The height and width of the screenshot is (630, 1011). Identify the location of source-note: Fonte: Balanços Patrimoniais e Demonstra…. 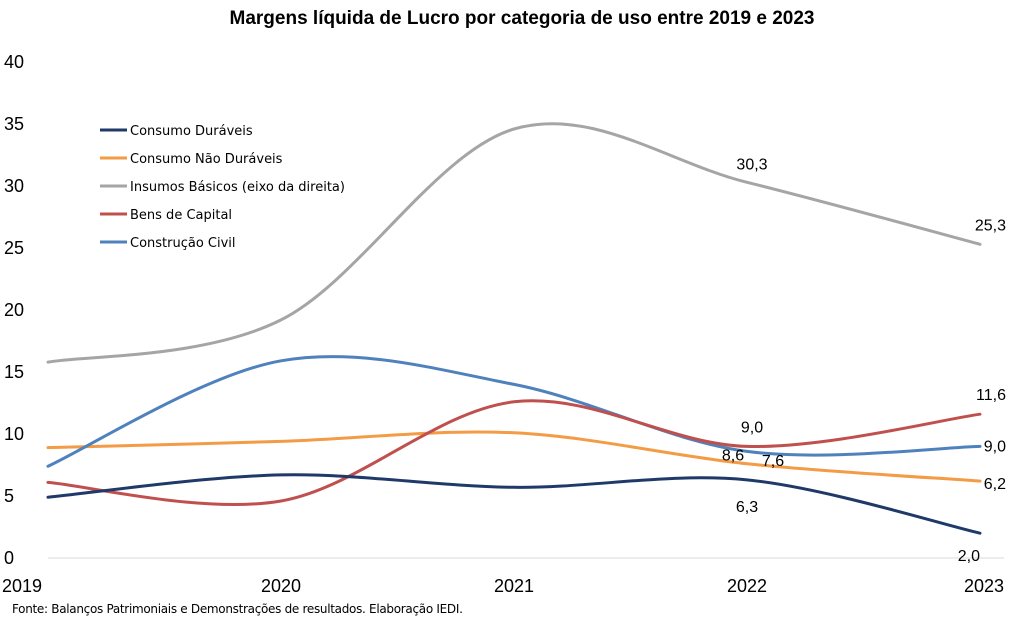
(237, 609).